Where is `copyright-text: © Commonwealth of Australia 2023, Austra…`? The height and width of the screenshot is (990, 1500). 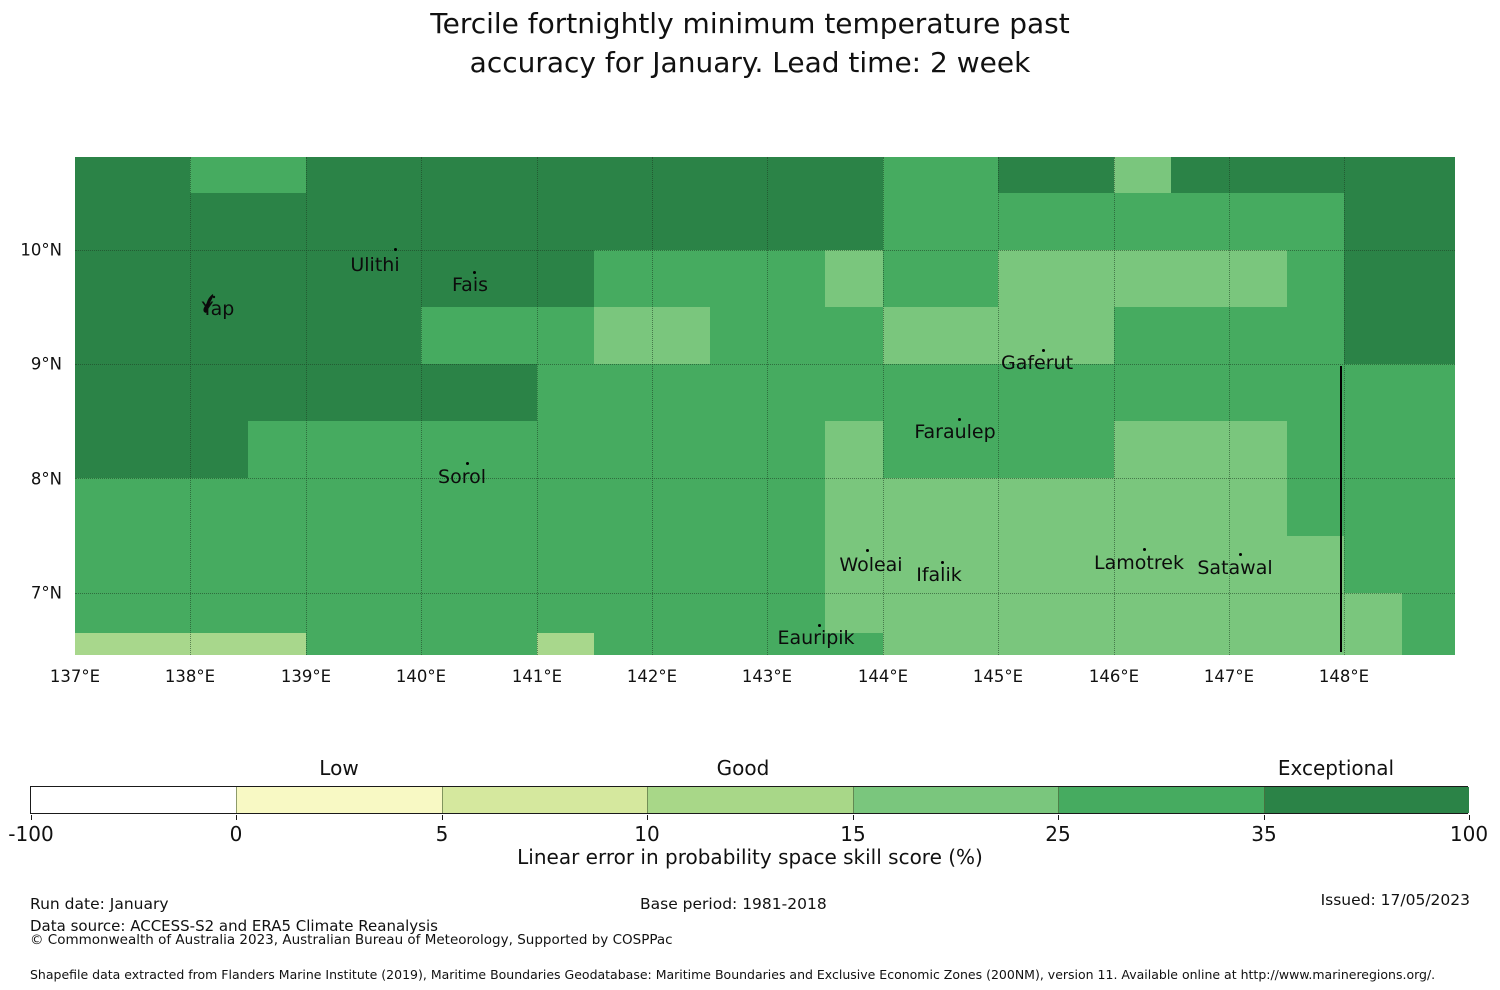
copyright-text: © Commonwealth of Australia 2023, Austra… is located at coordinates (351, 940).